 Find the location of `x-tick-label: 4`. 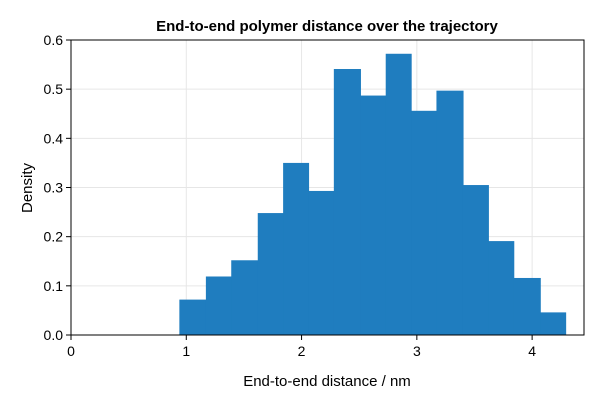

x-tick-label: 4 is located at coordinates (532, 351).